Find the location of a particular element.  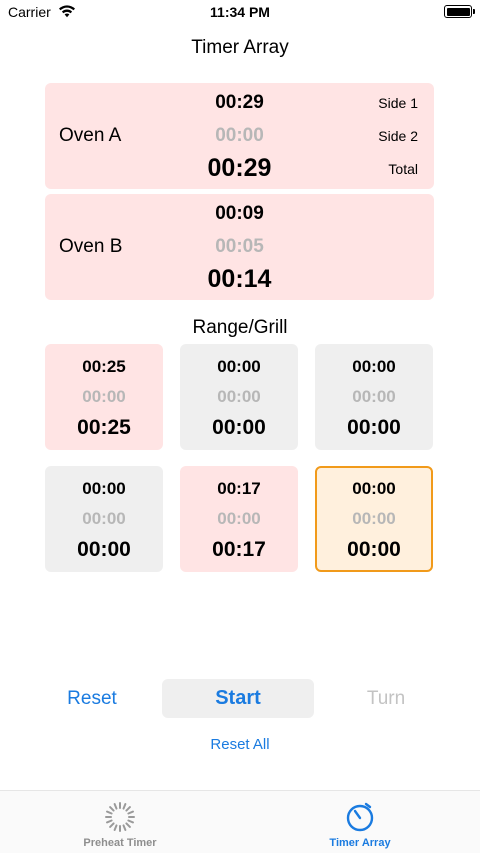

reset-all-button: Reset All is located at coordinates (240, 744).